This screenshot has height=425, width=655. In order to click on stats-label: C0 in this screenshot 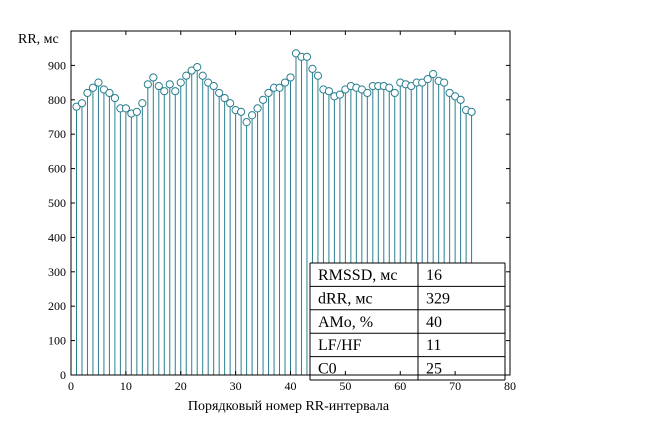, I will do `click(327, 369)`.